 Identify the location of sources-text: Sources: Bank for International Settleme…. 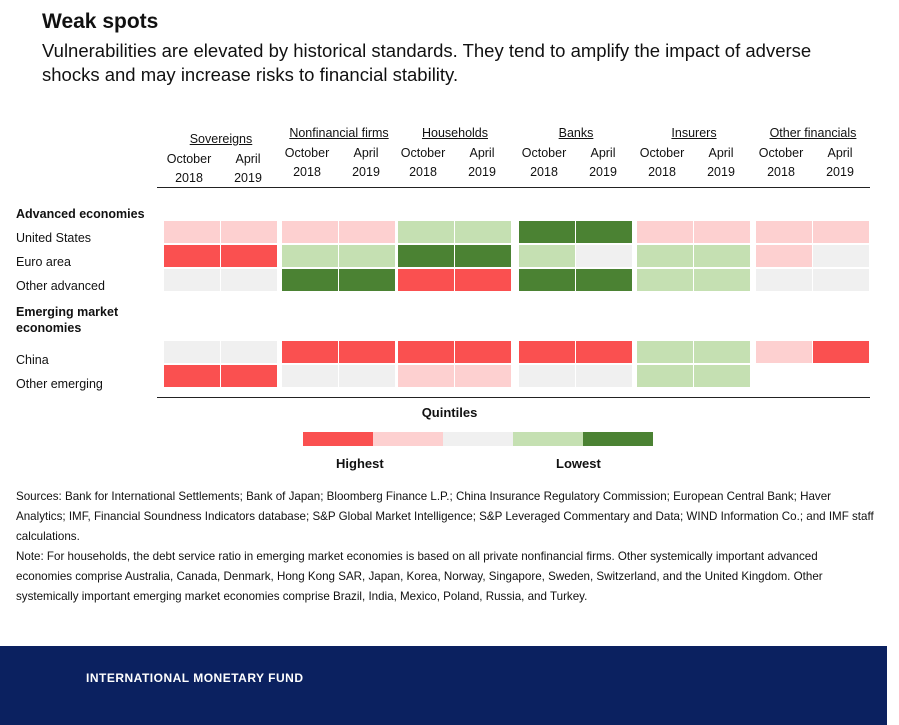
(445, 516).